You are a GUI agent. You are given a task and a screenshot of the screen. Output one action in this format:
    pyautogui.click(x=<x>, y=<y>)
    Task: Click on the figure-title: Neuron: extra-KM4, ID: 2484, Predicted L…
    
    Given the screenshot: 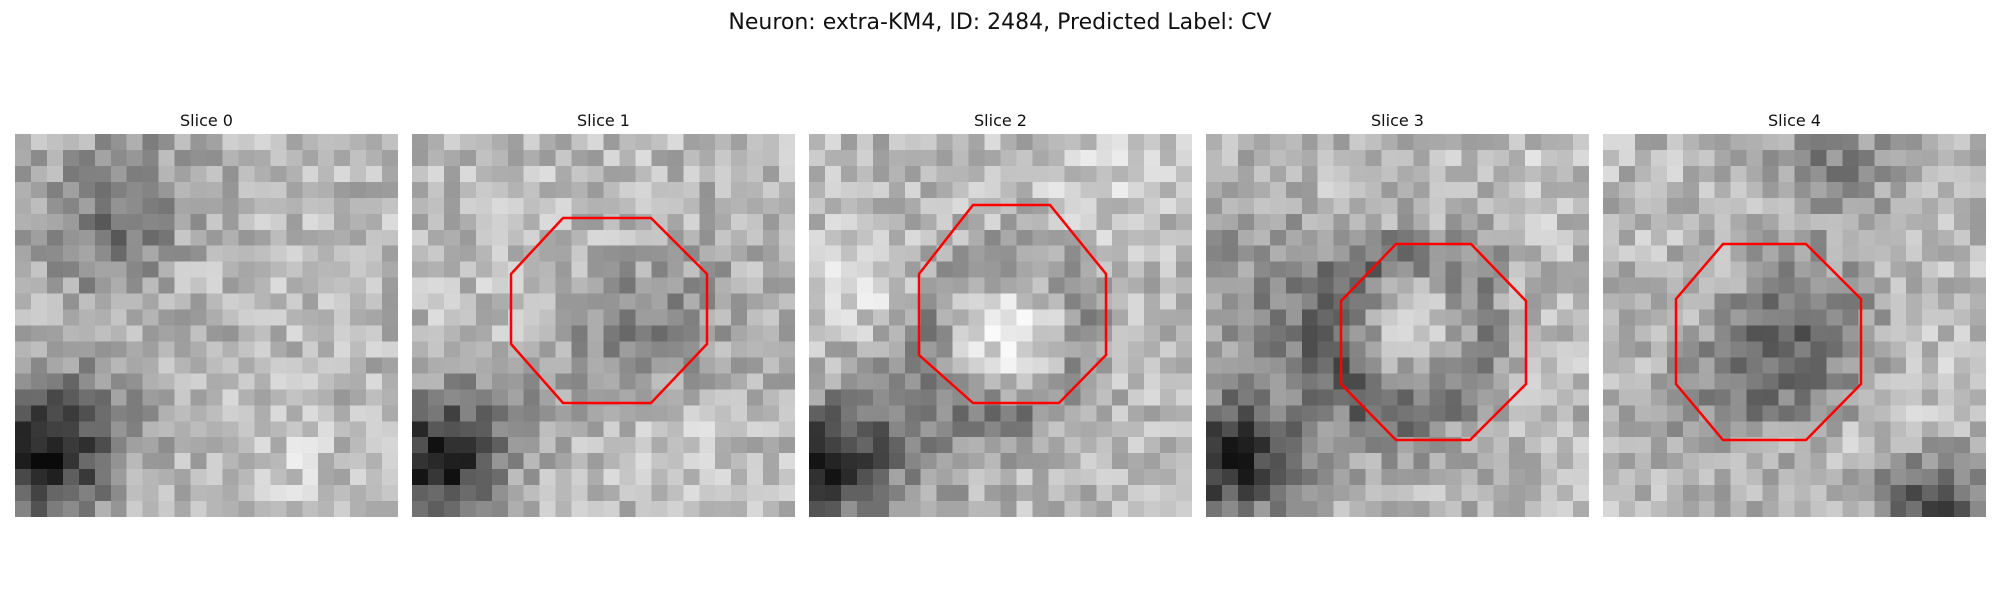 What is the action you would take?
    pyautogui.click(x=1000, y=22)
    